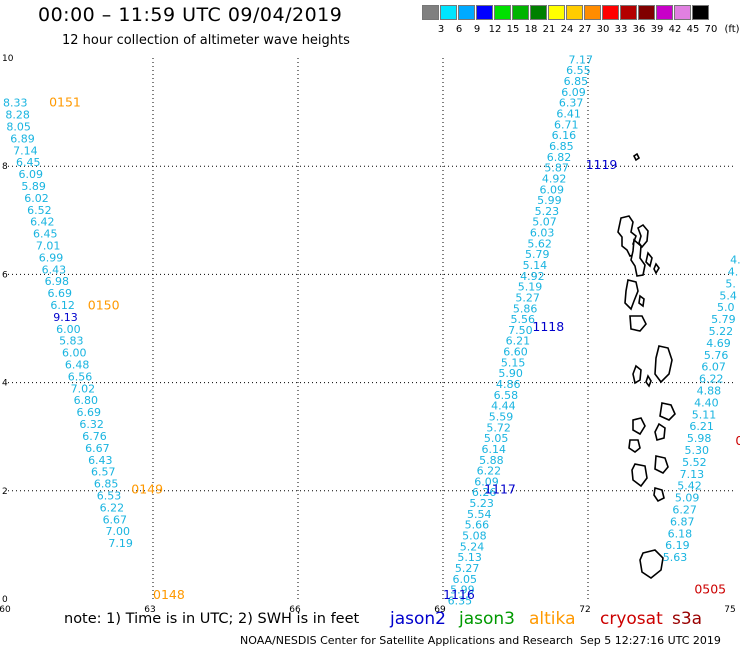 This screenshot has height=650, width=740. I want to click on swh-value: 6.19, so click(677, 545).